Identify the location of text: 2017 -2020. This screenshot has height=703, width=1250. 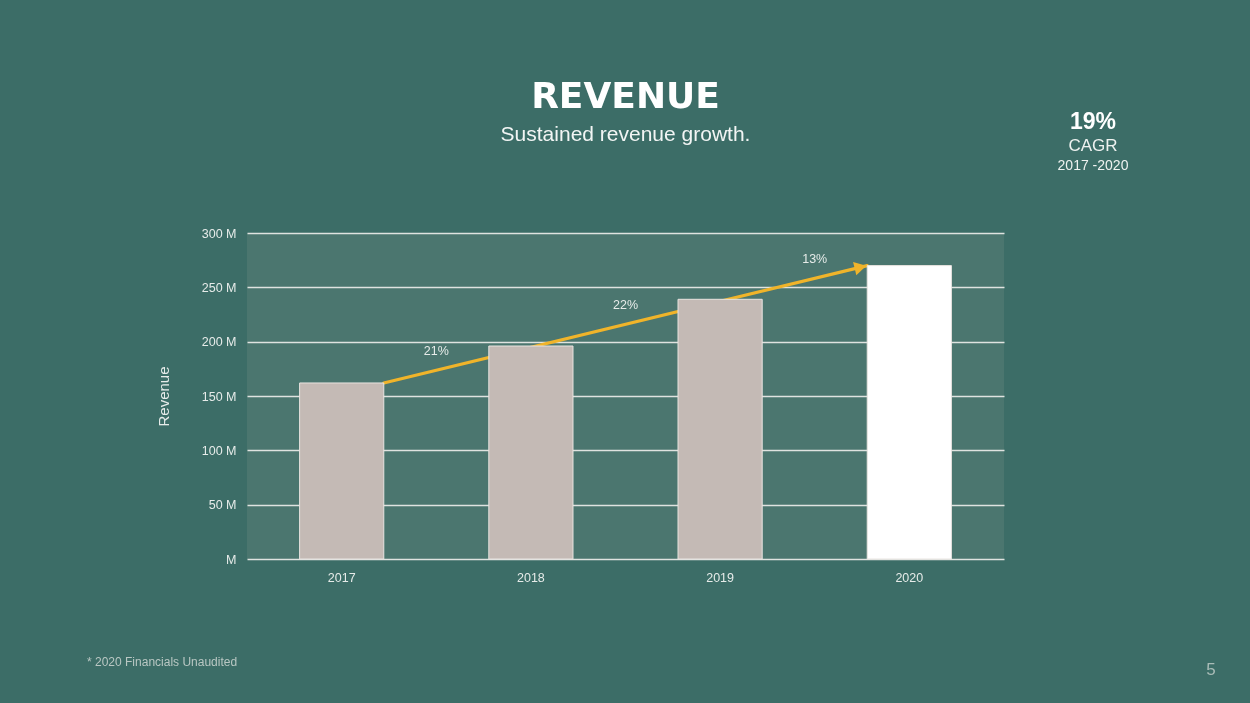
(1093, 165).